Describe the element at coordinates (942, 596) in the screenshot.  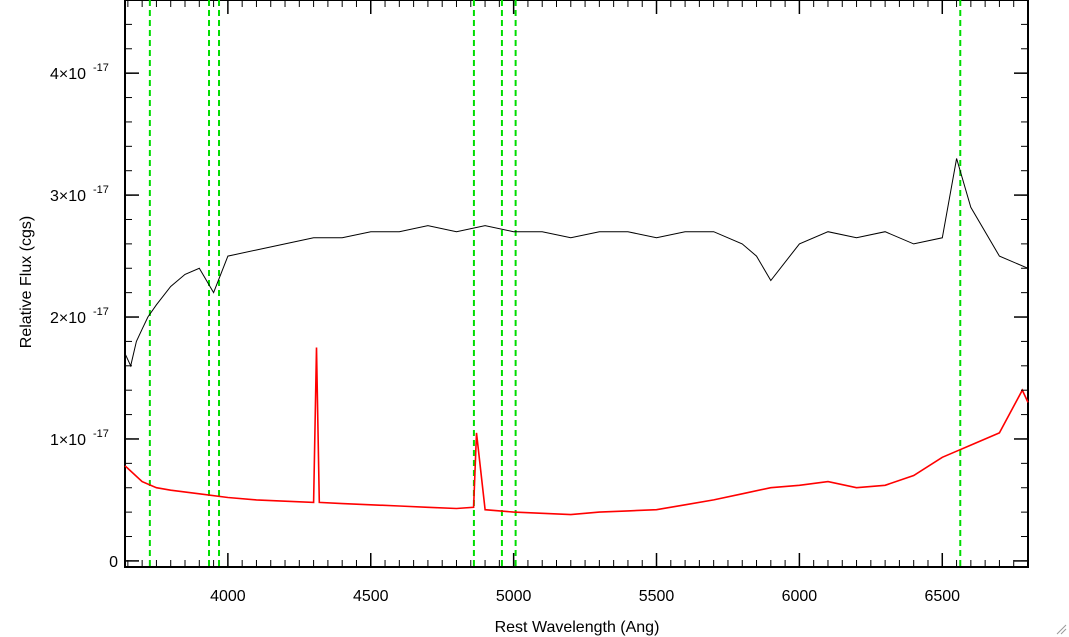
I see `x-tick-label: 6500` at that location.